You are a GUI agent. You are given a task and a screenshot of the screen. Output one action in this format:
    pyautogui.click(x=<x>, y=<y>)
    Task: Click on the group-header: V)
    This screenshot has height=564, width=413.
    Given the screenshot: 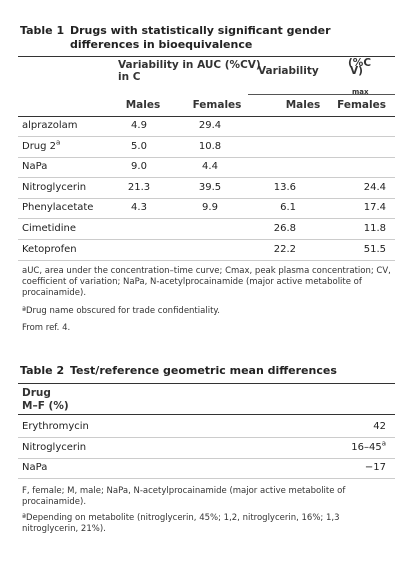 What is the action you would take?
    pyautogui.click(x=356, y=71)
    